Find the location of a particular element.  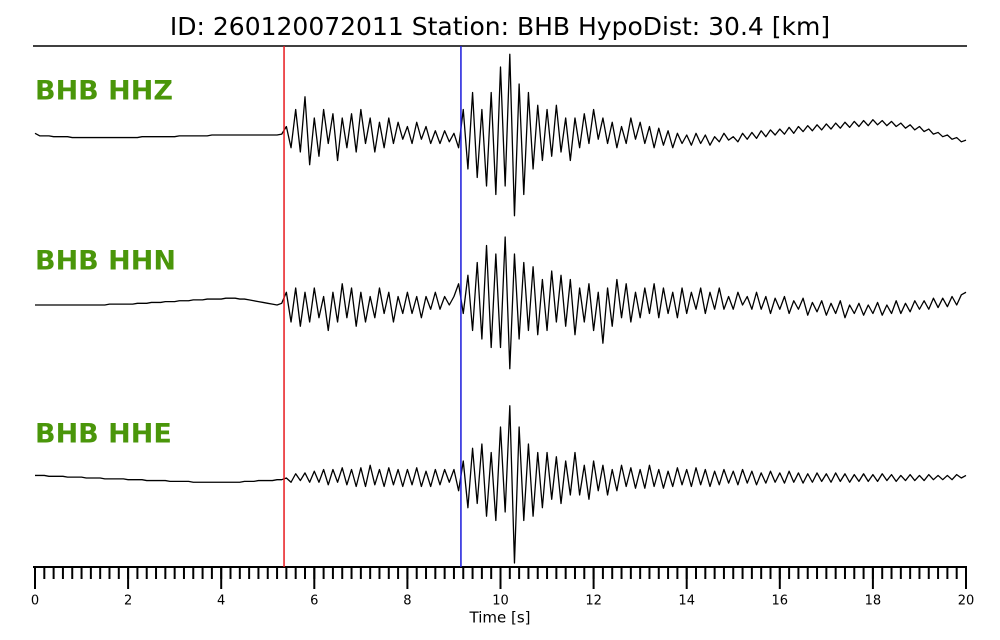

x-tick-label: 2 is located at coordinates (128, 601).